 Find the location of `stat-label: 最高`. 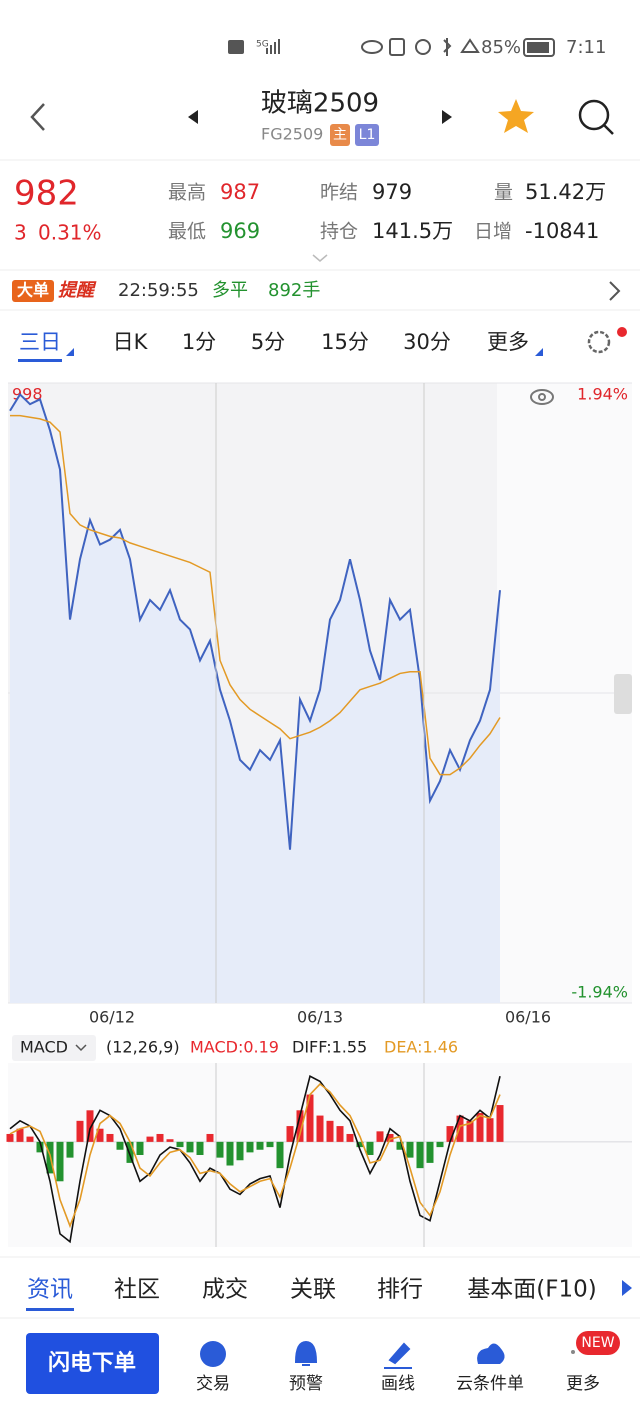

stat-label: 最高 is located at coordinates (187, 193).